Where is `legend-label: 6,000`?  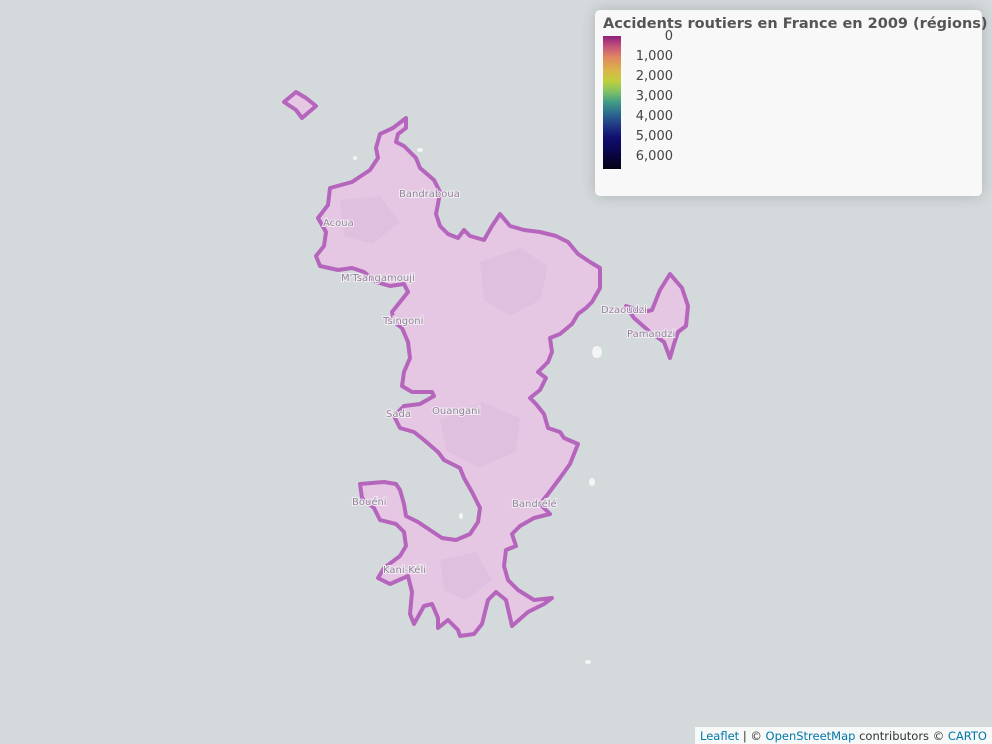
legend-label: 6,000 is located at coordinates (654, 156).